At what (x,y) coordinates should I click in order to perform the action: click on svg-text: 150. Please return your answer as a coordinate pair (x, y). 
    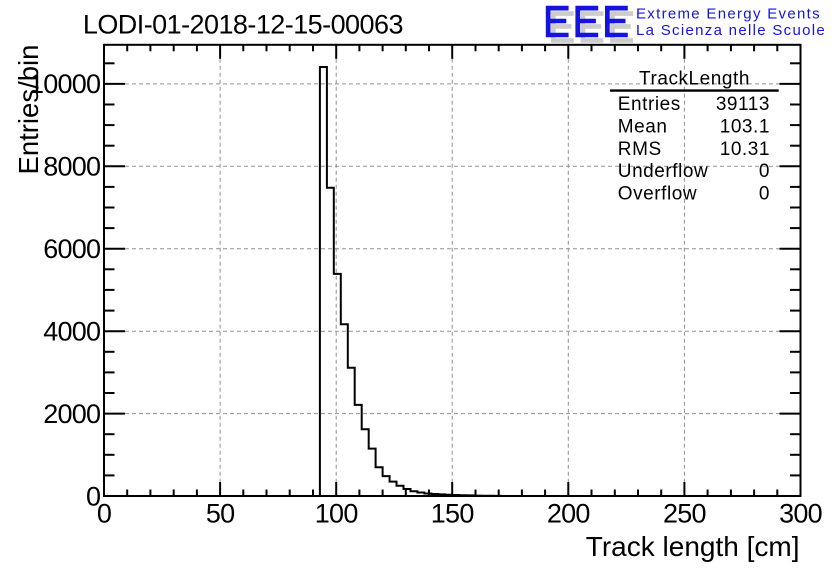
    Looking at the image, I should click on (452, 514).